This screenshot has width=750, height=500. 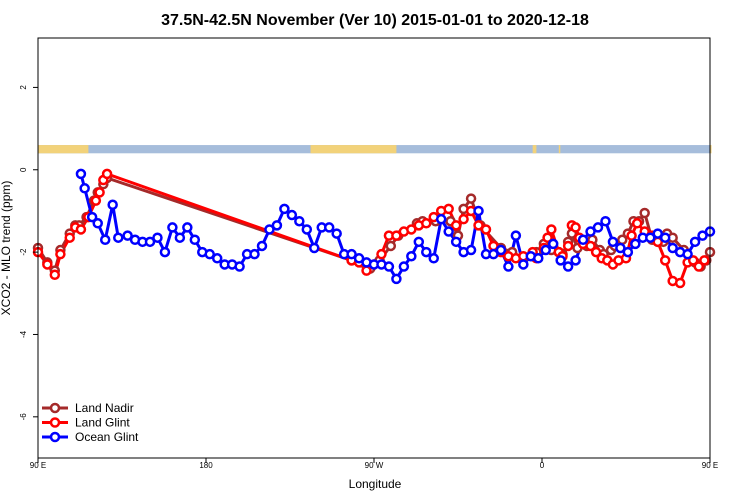 I want to click on y-axis-label: XCO2 - MLO trend (ppm), so click(x=6, y=248).